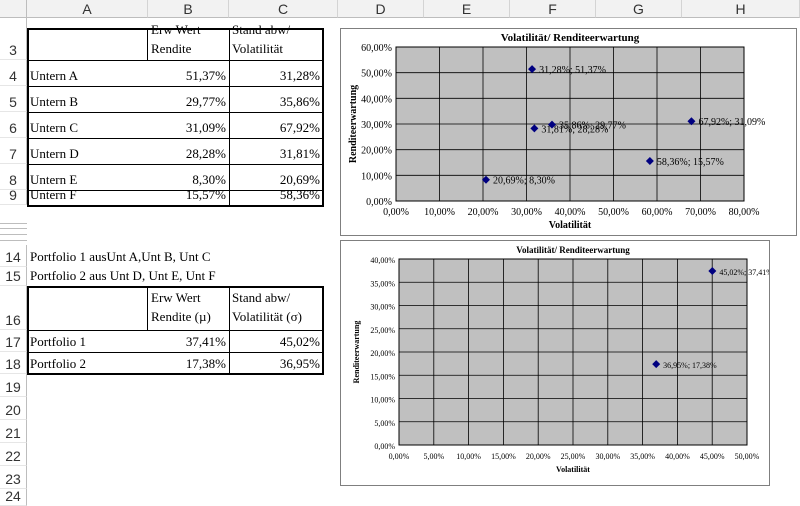 This screenshot has height=506, width=800. Describe the element at coordinates (87, 9) in the screenshot. I see `column-header-a: A` at that location.